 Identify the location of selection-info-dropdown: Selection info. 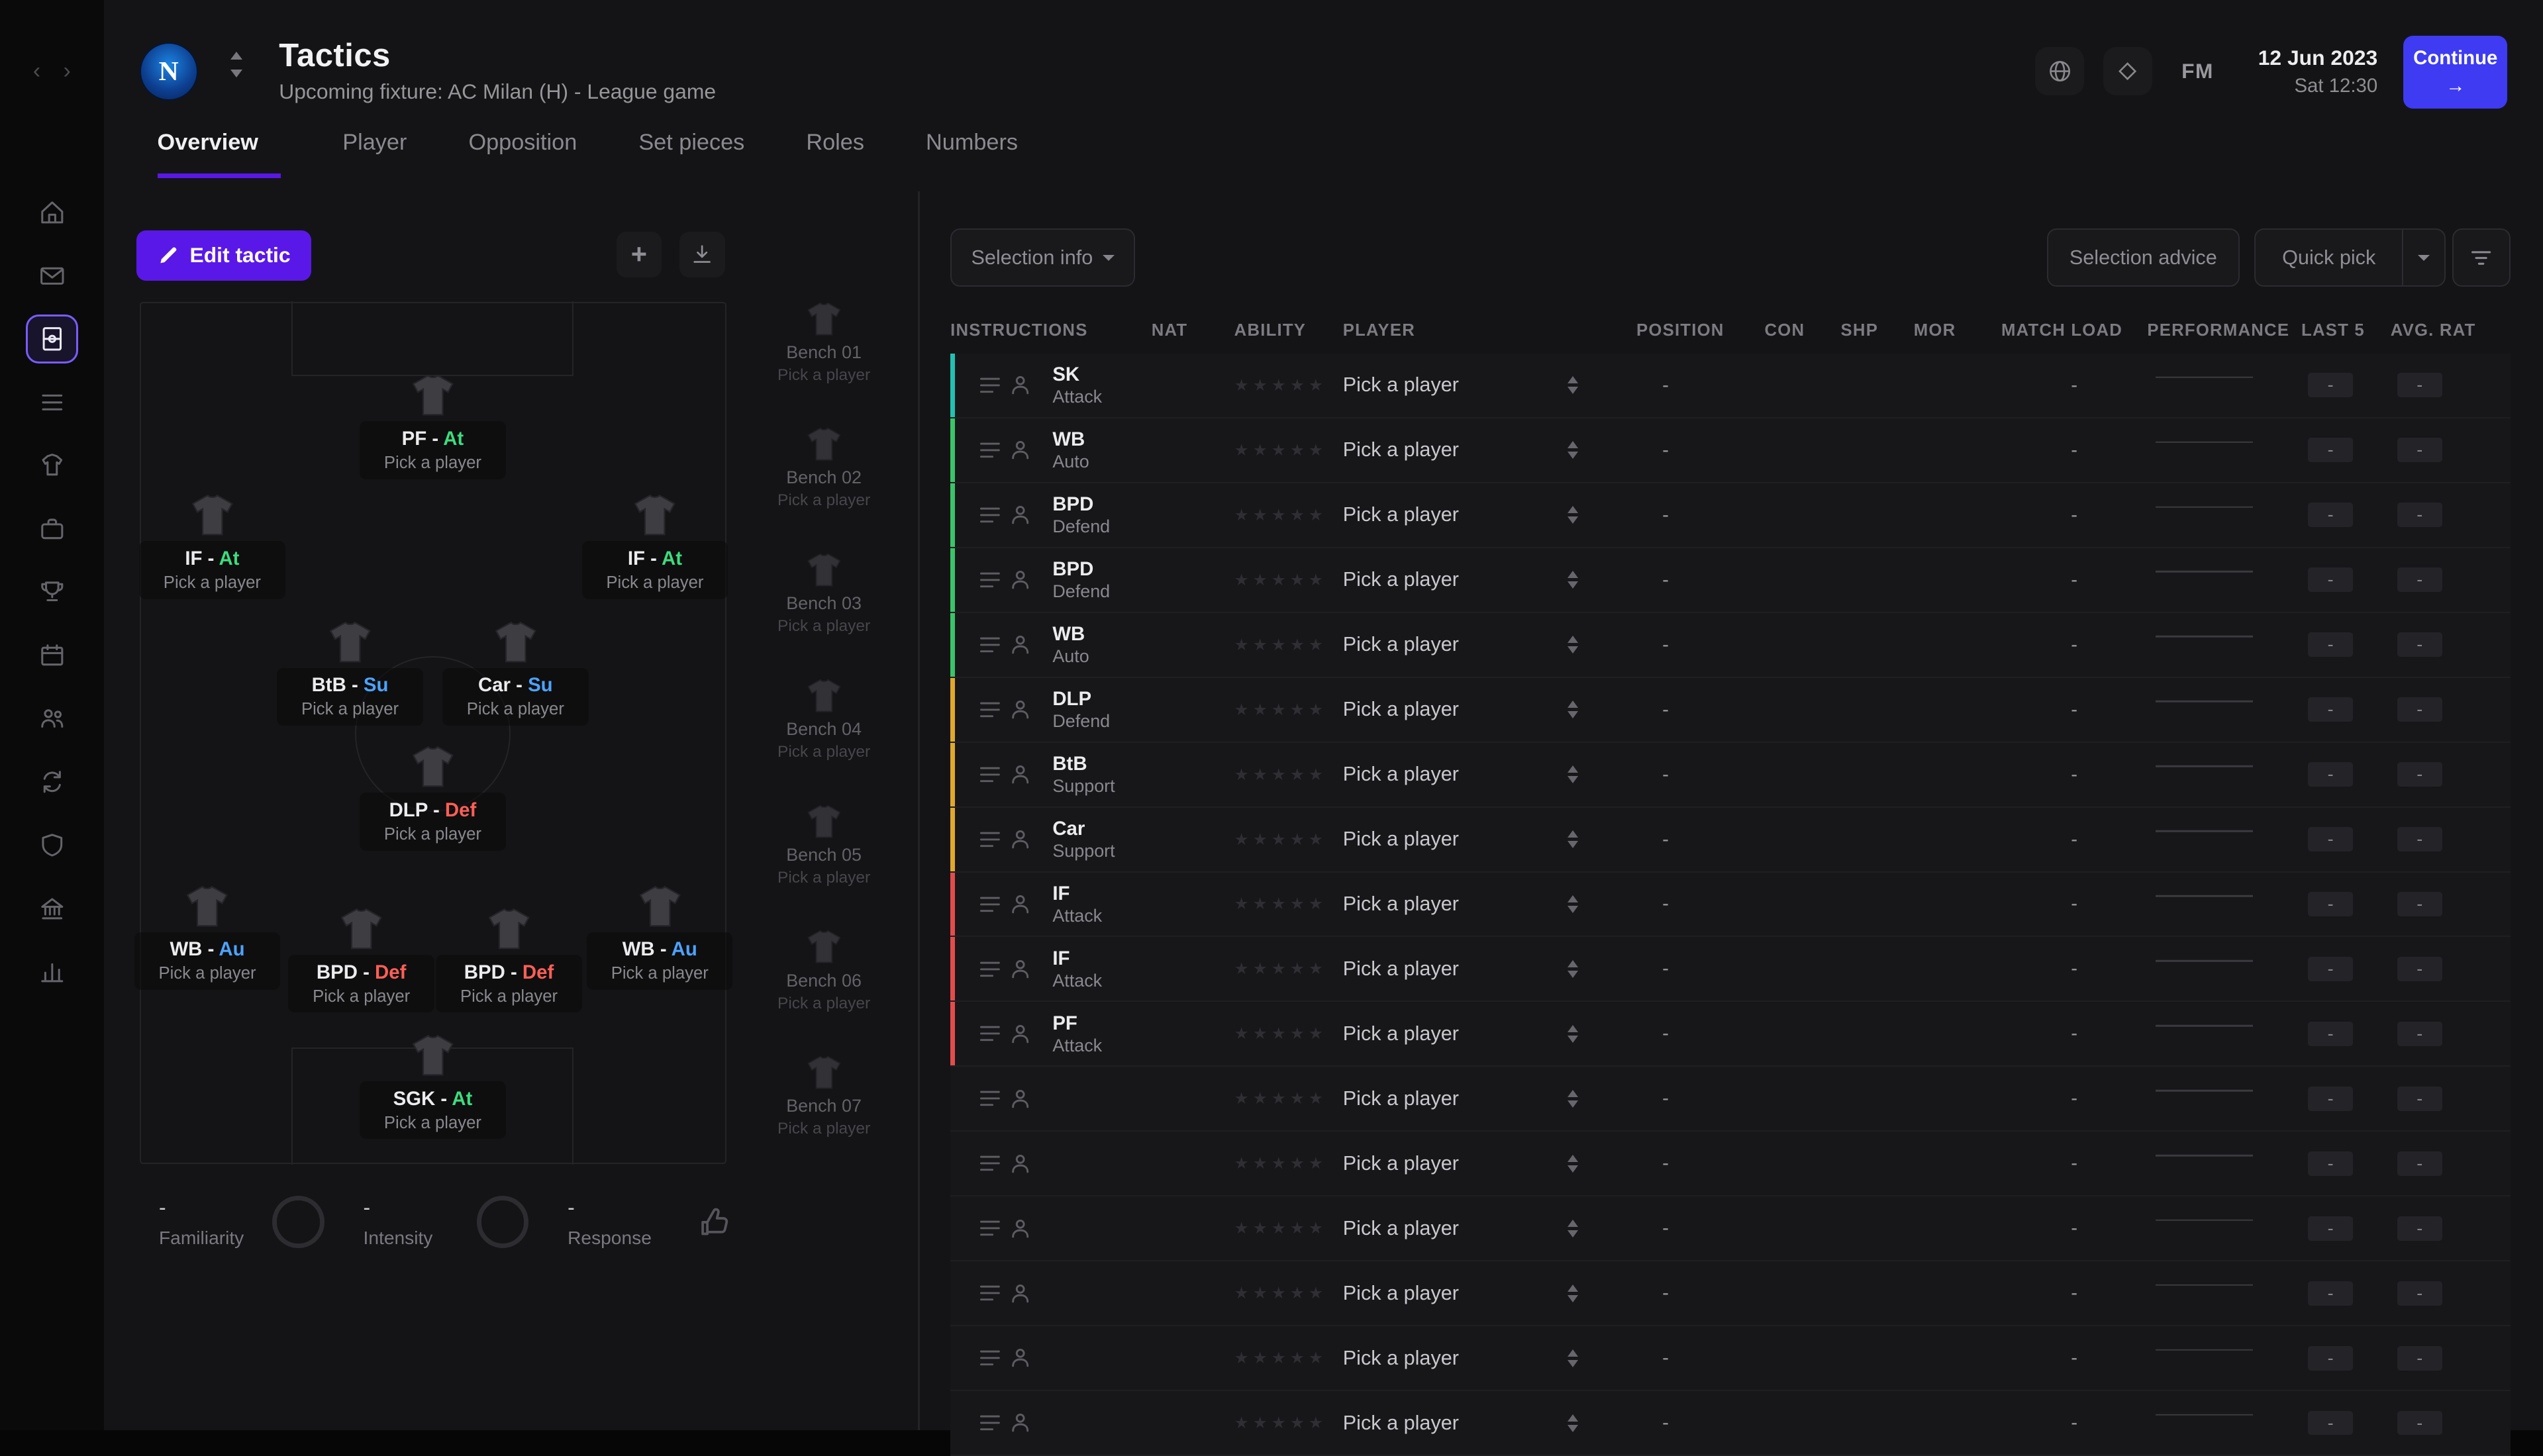
(1043, 257).